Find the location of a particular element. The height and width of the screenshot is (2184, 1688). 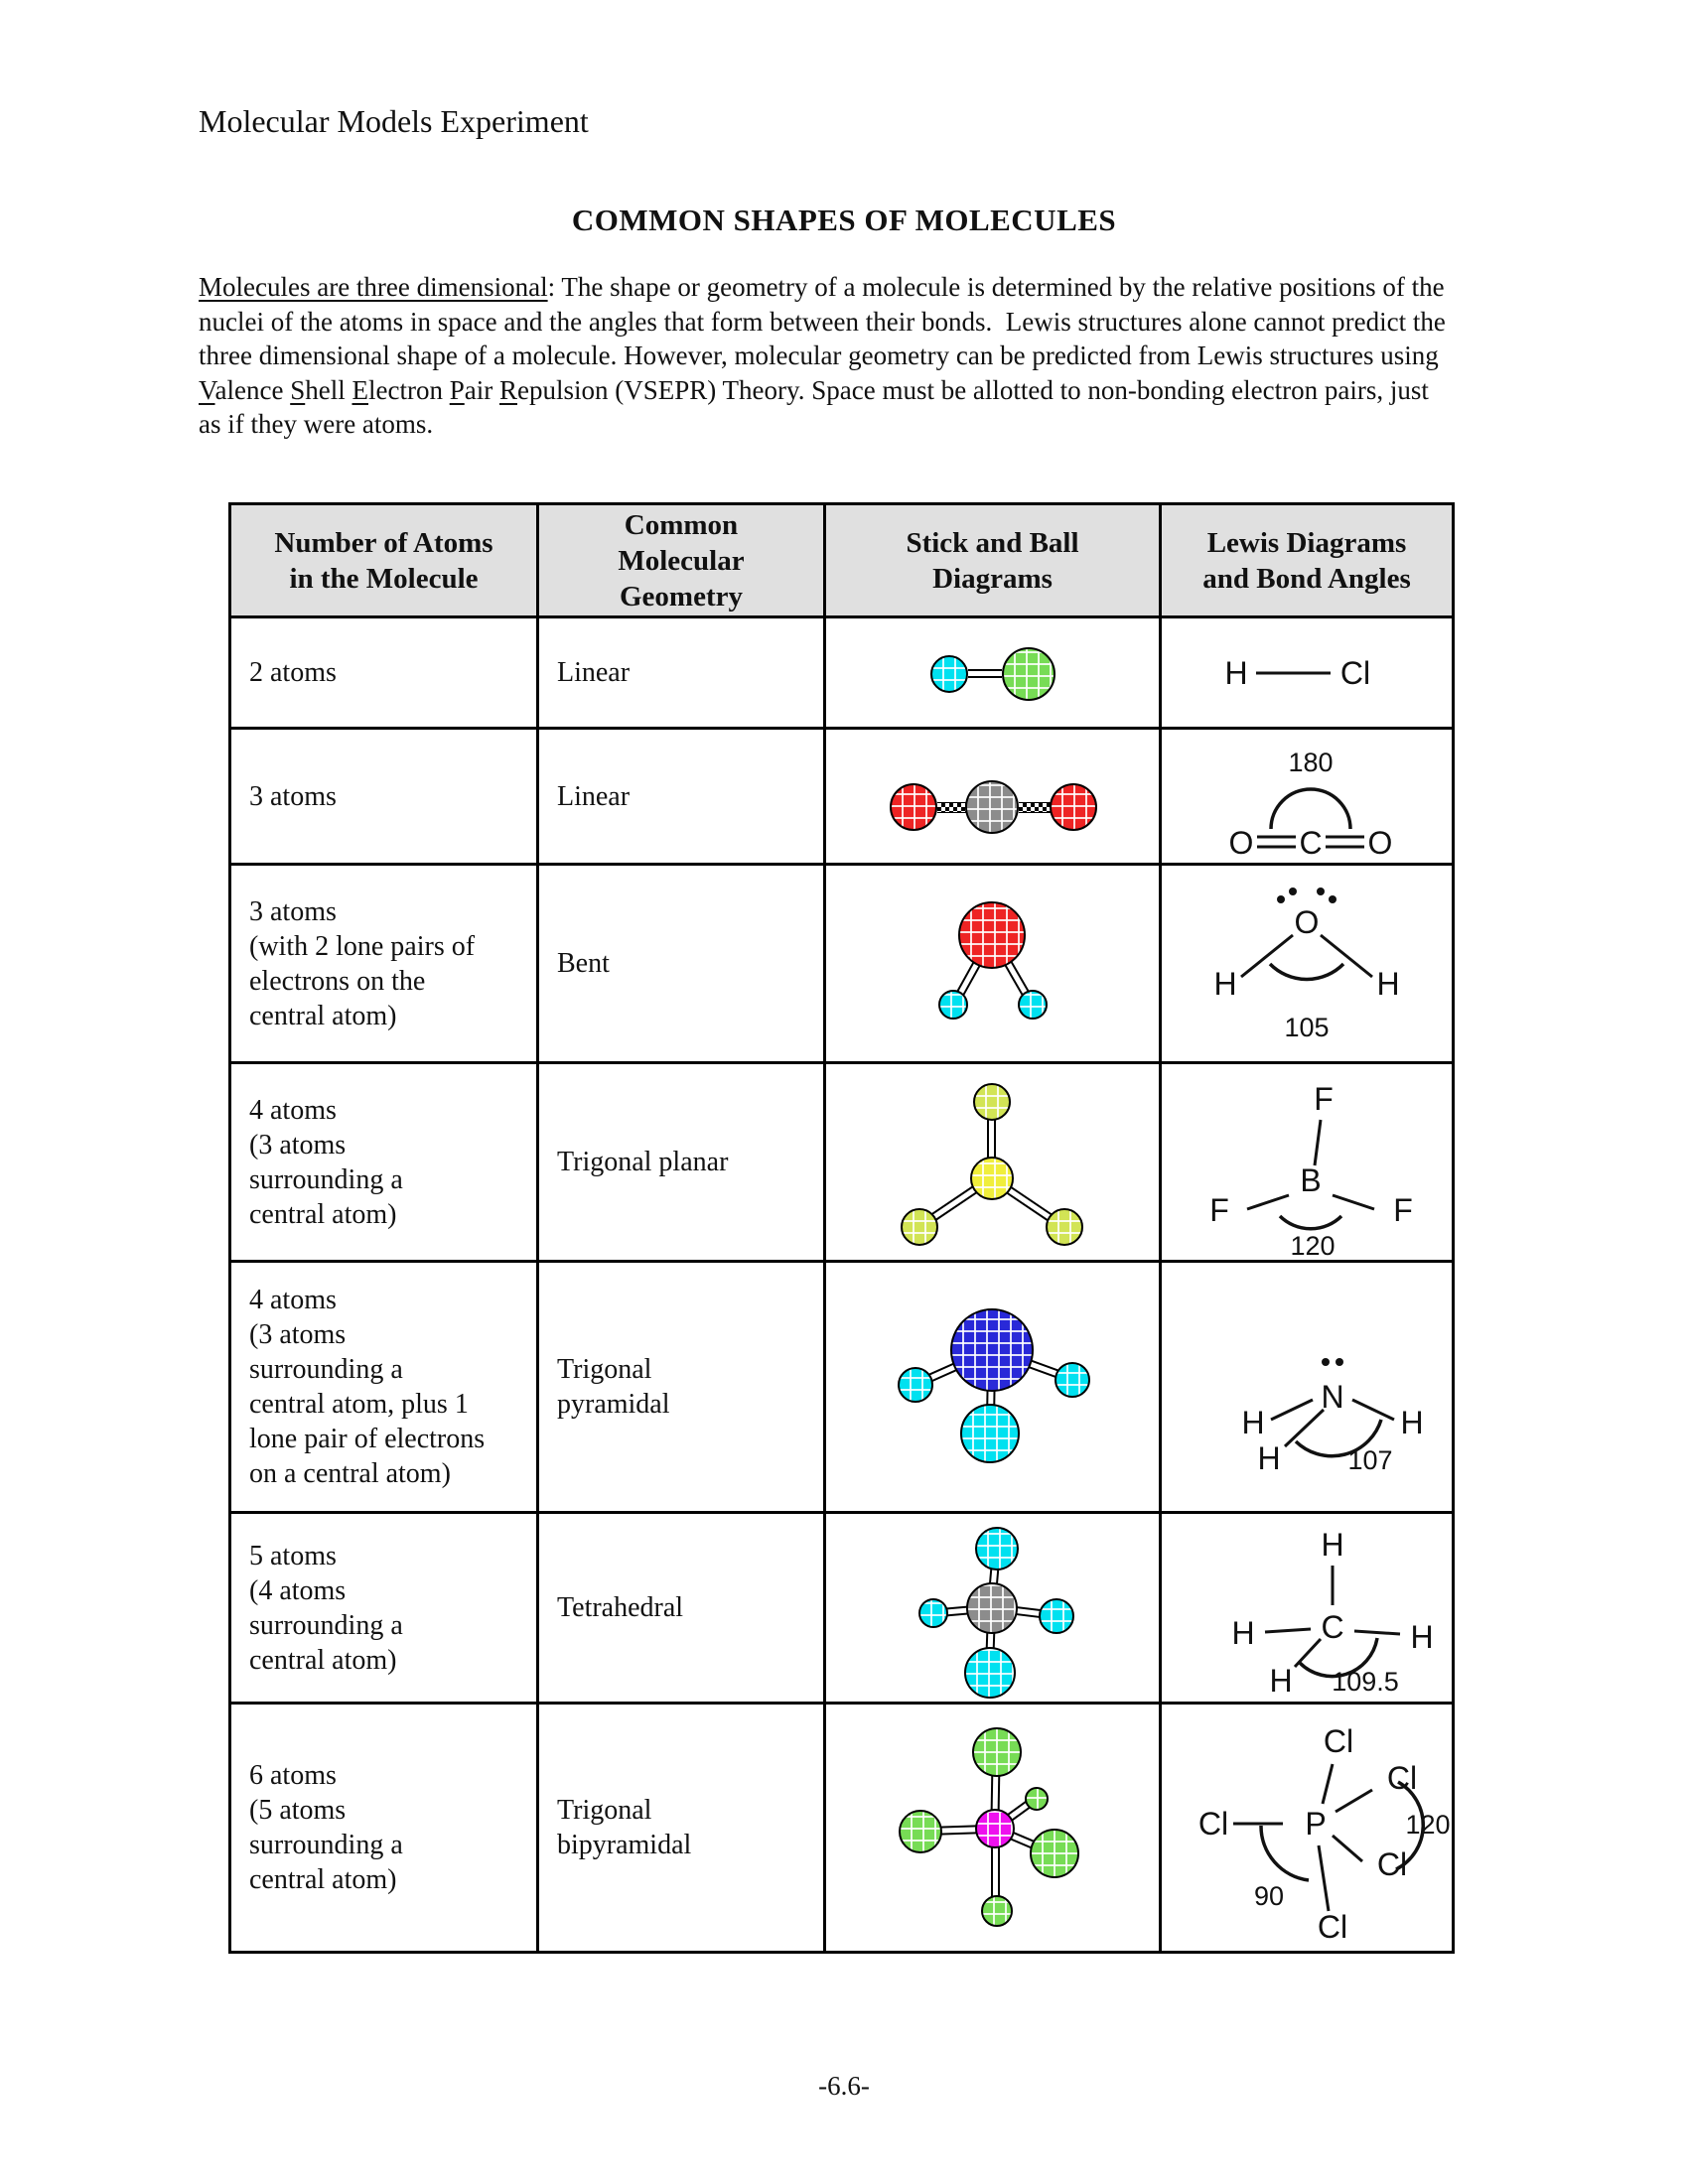

lewis-diagram-nh3: N H H H 107 is located at coordinates (1307, 1388).